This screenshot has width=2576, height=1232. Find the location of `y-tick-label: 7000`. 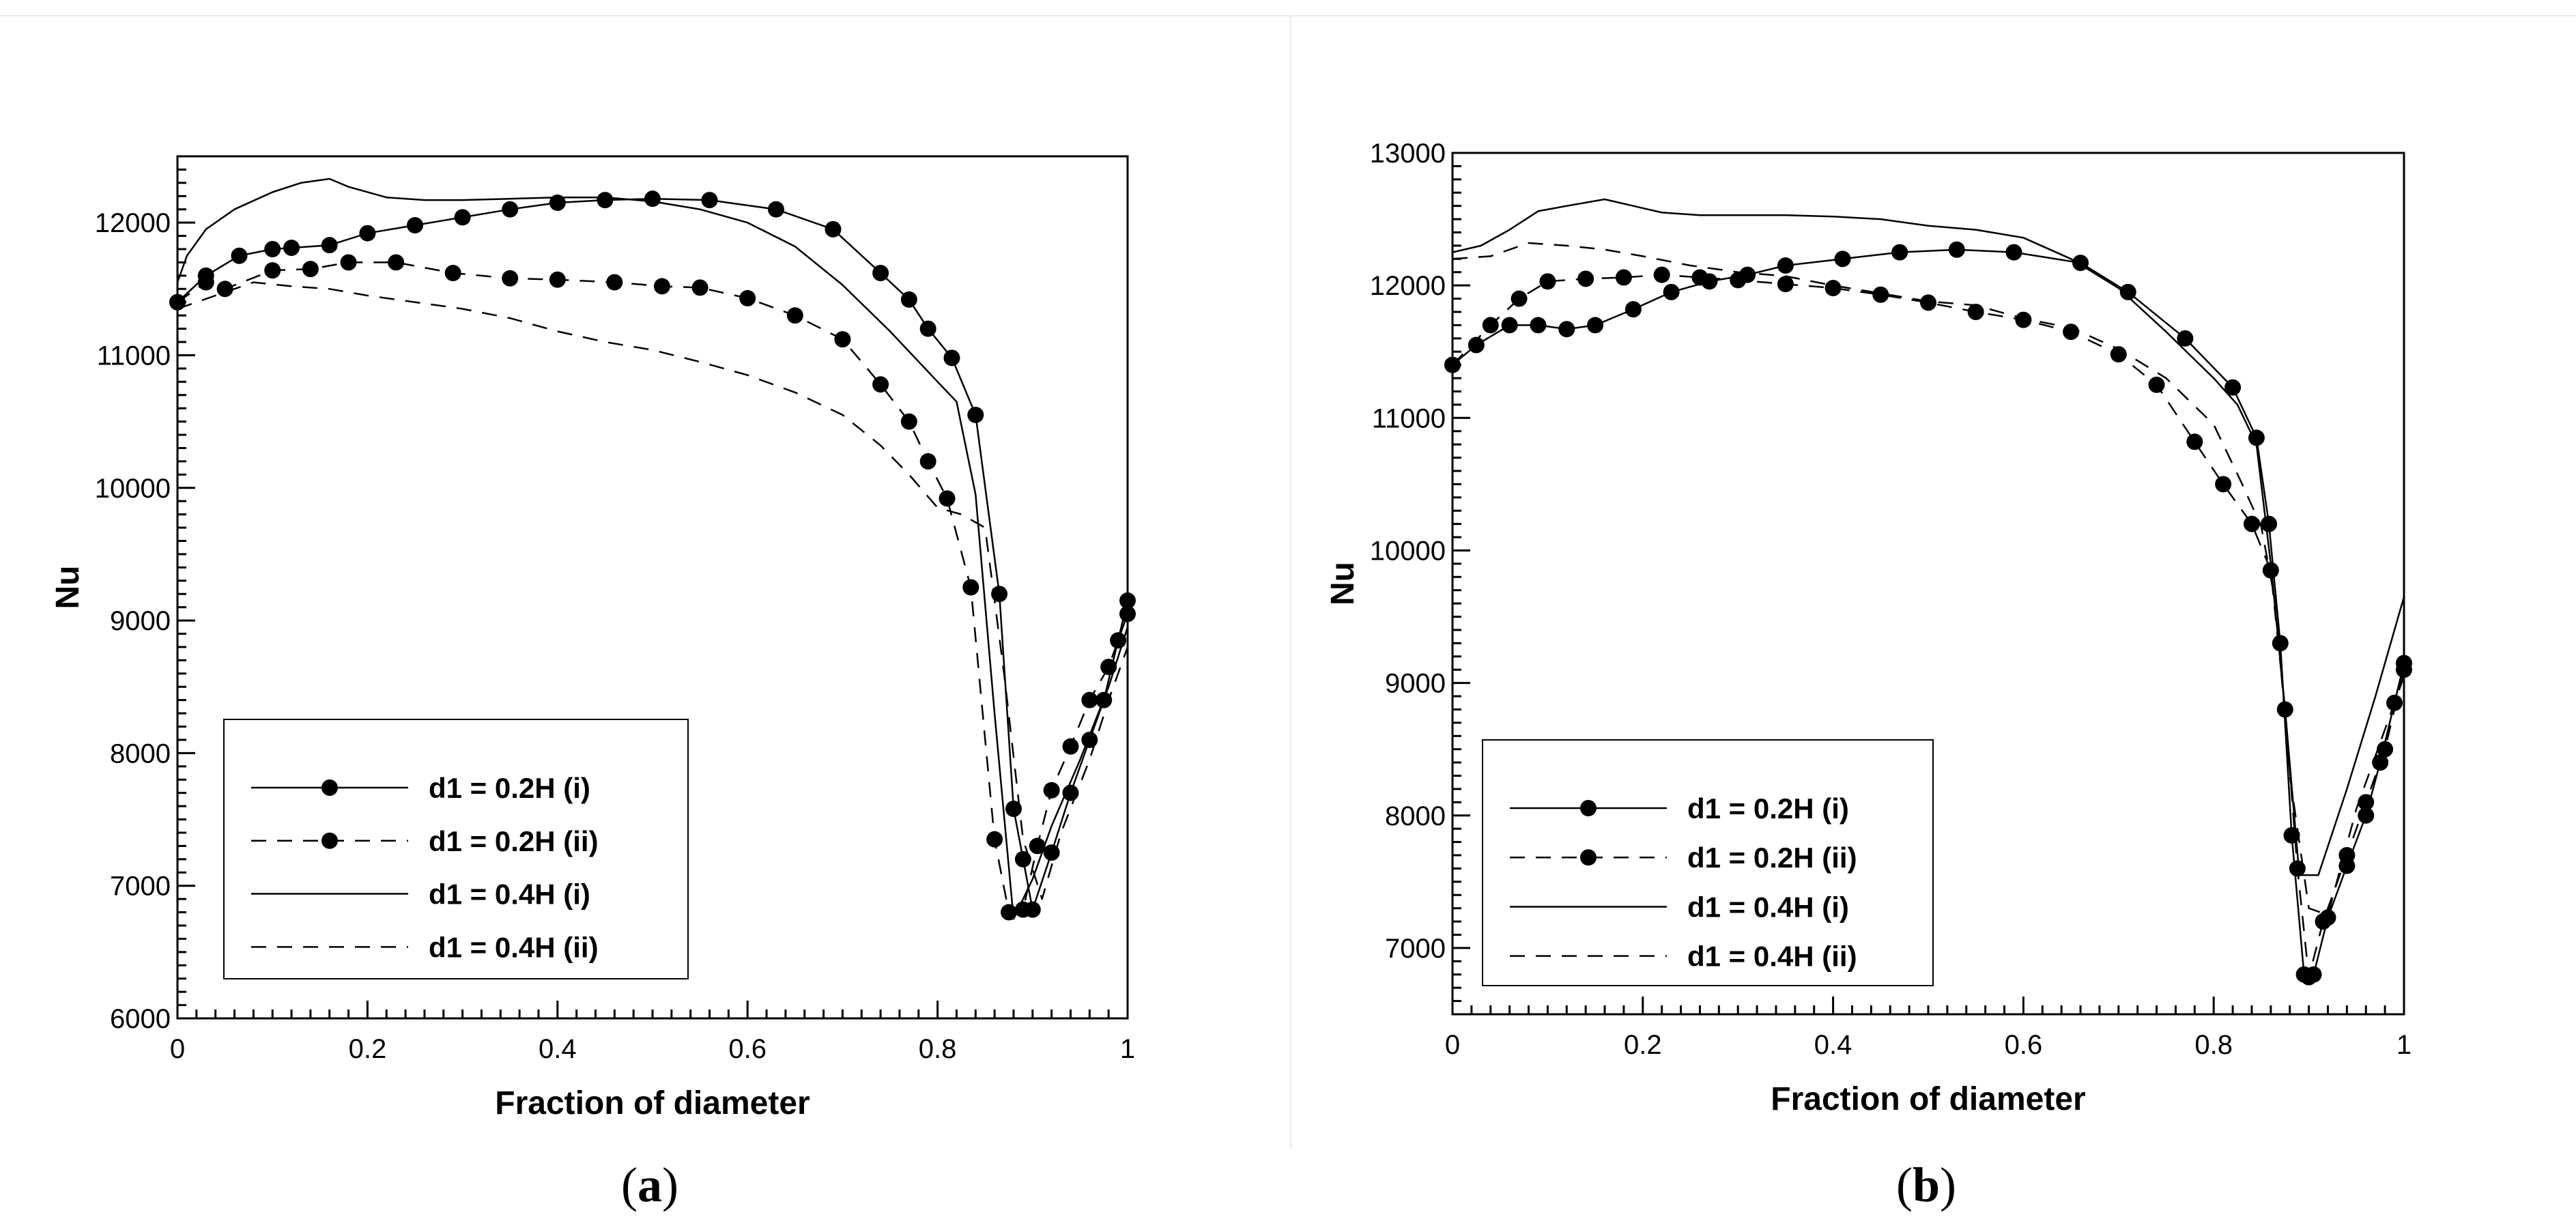

y-tick-label: 7000 is located at coordinates (1415, 949).